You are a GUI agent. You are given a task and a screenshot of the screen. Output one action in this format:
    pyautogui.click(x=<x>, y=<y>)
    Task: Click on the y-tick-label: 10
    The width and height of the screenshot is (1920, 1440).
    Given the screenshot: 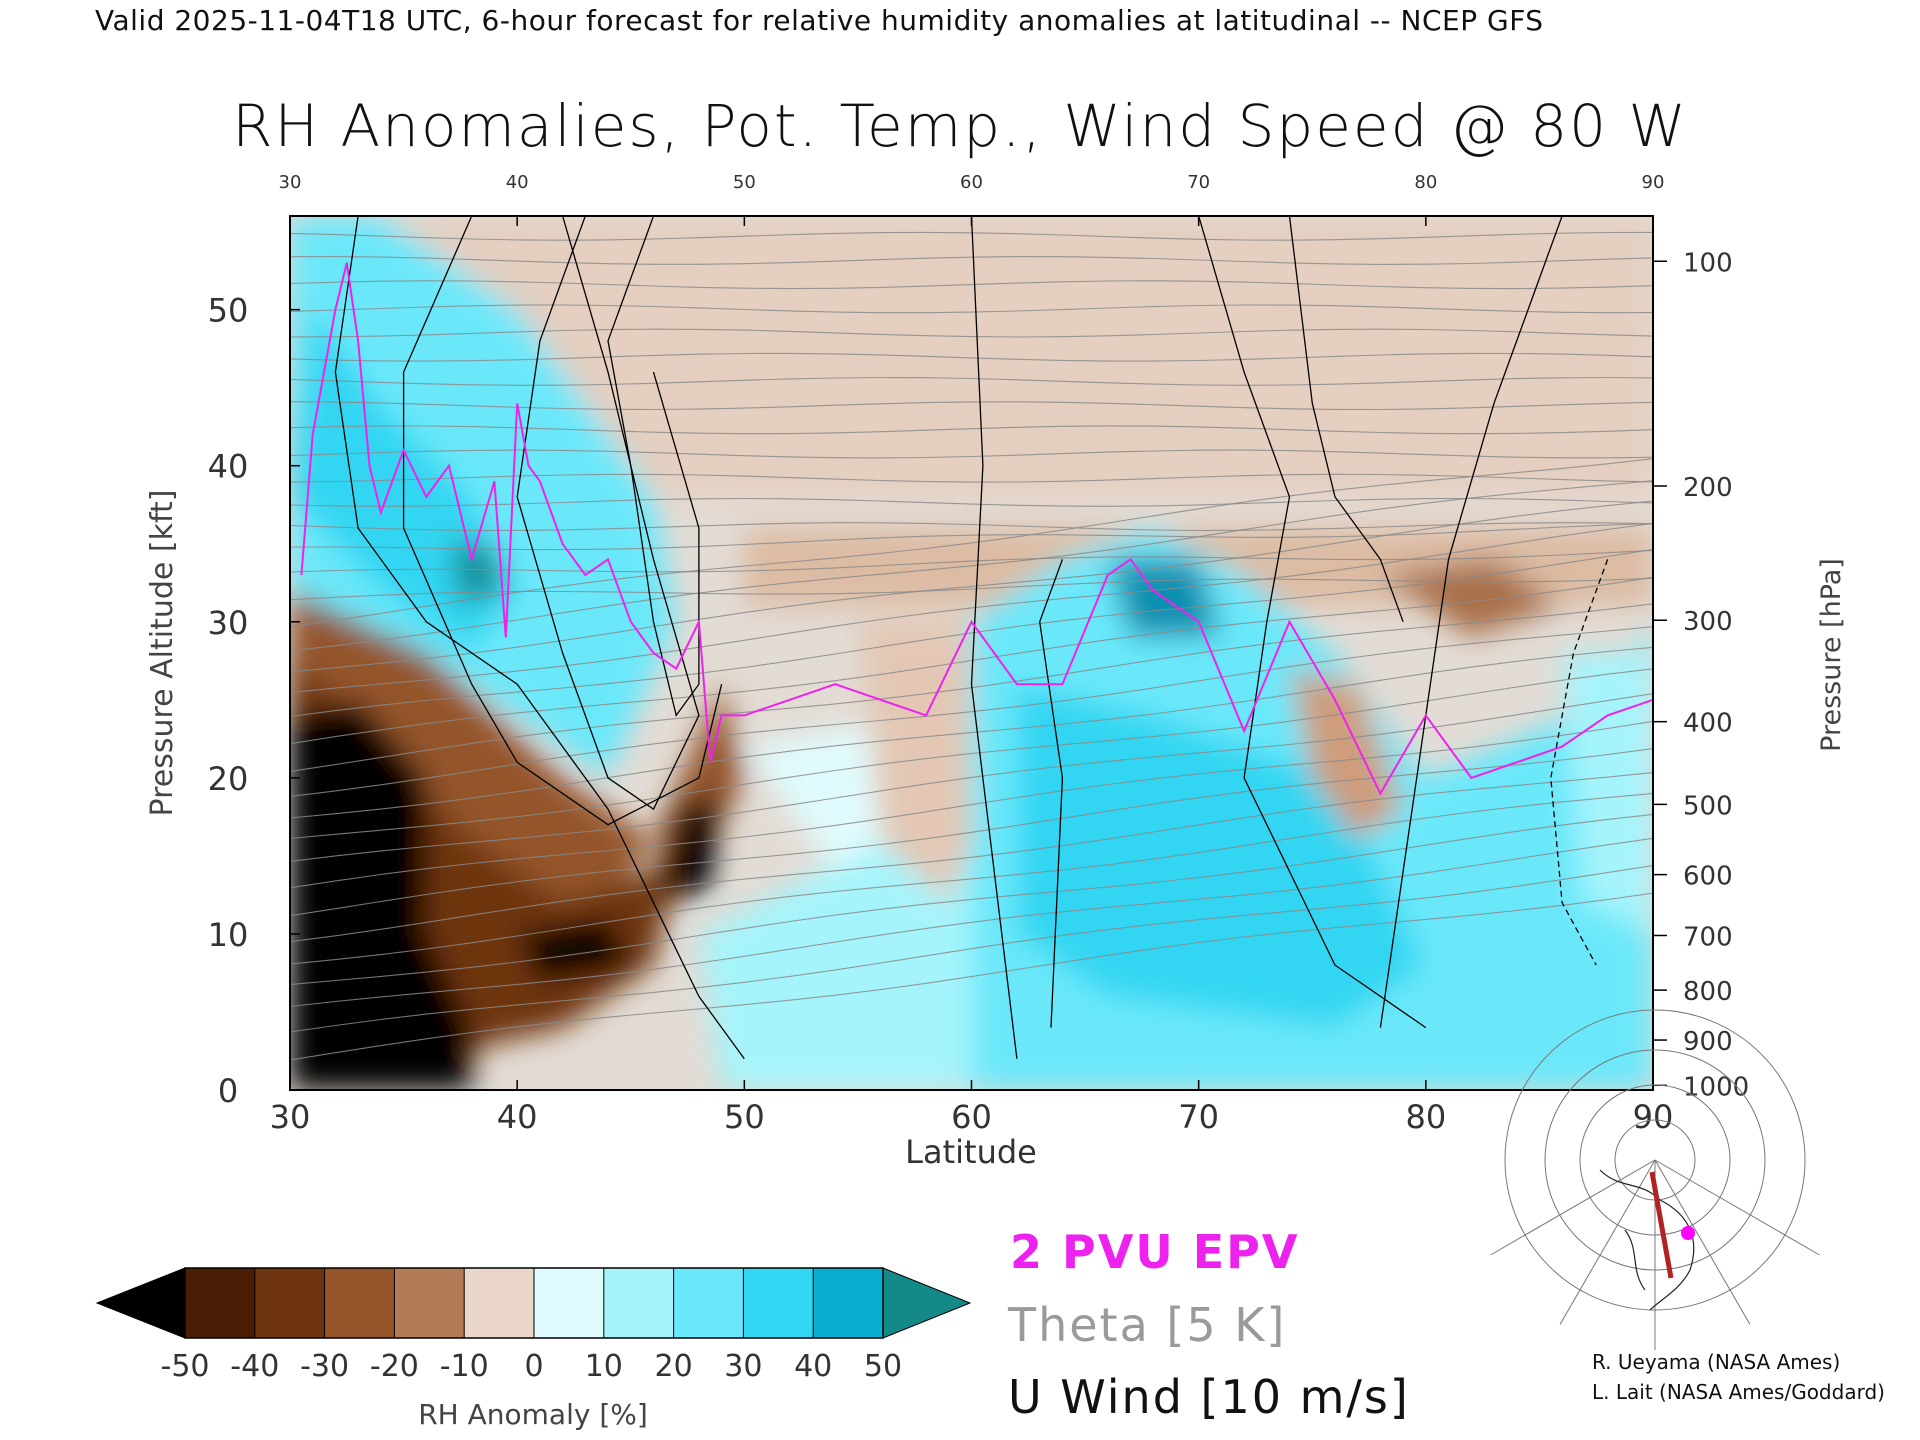 What is the action you would take?
    pyautogui.click(x=228, y=935)
    